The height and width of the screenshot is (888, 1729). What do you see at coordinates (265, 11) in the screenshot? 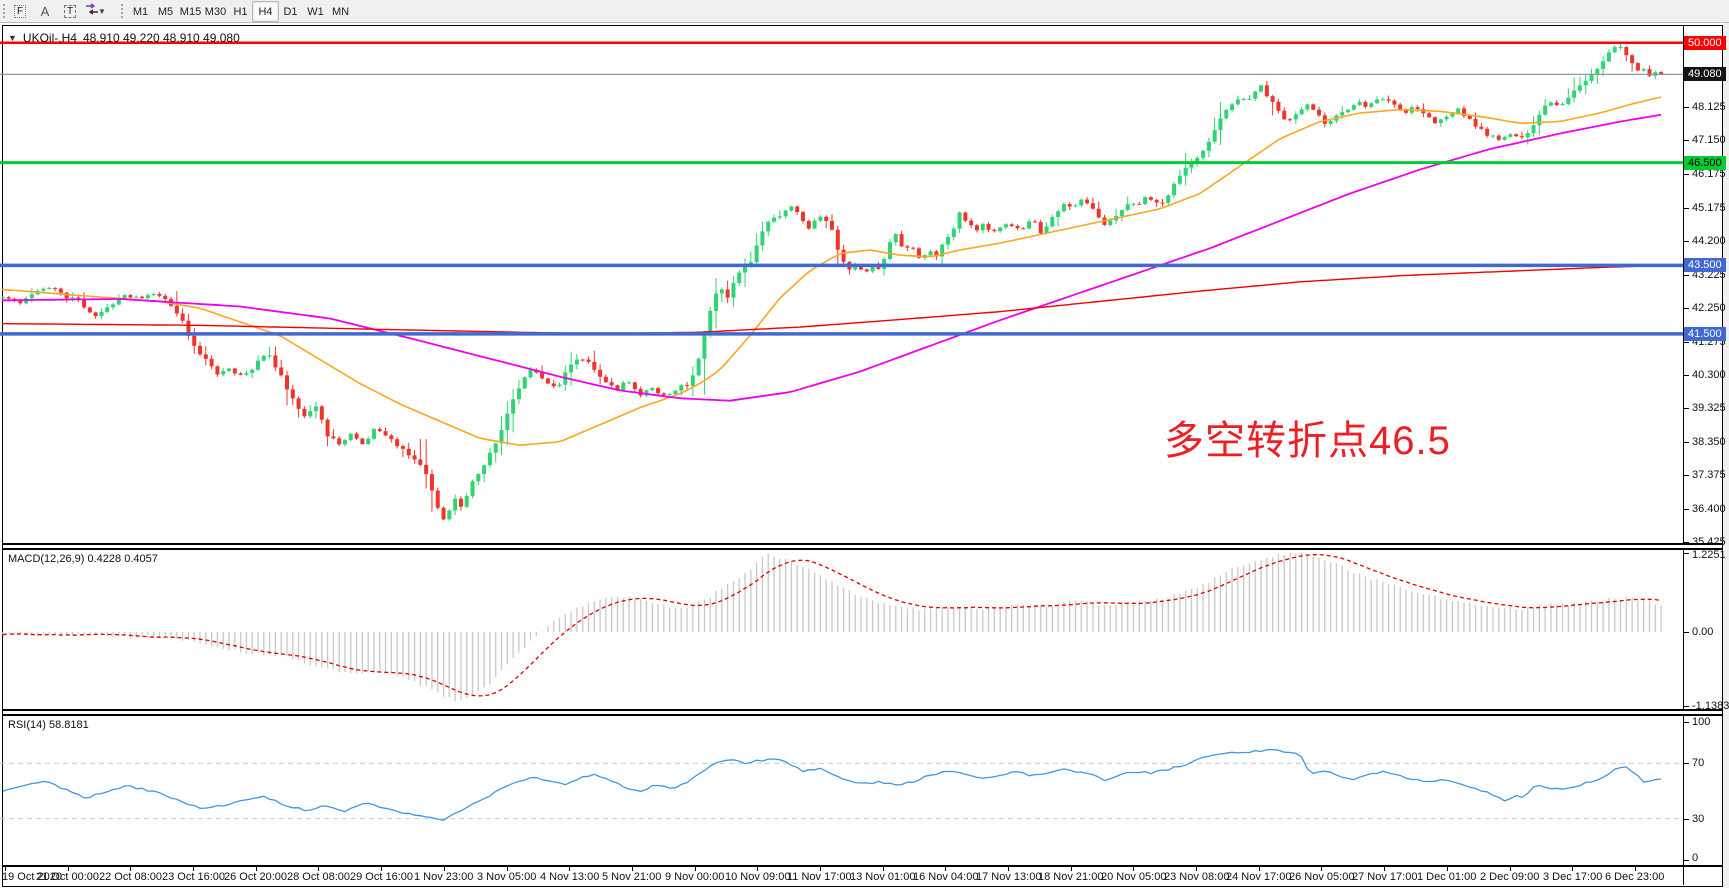
I see `timeframe-button-h4: H4` at bounding box center [265, 11].